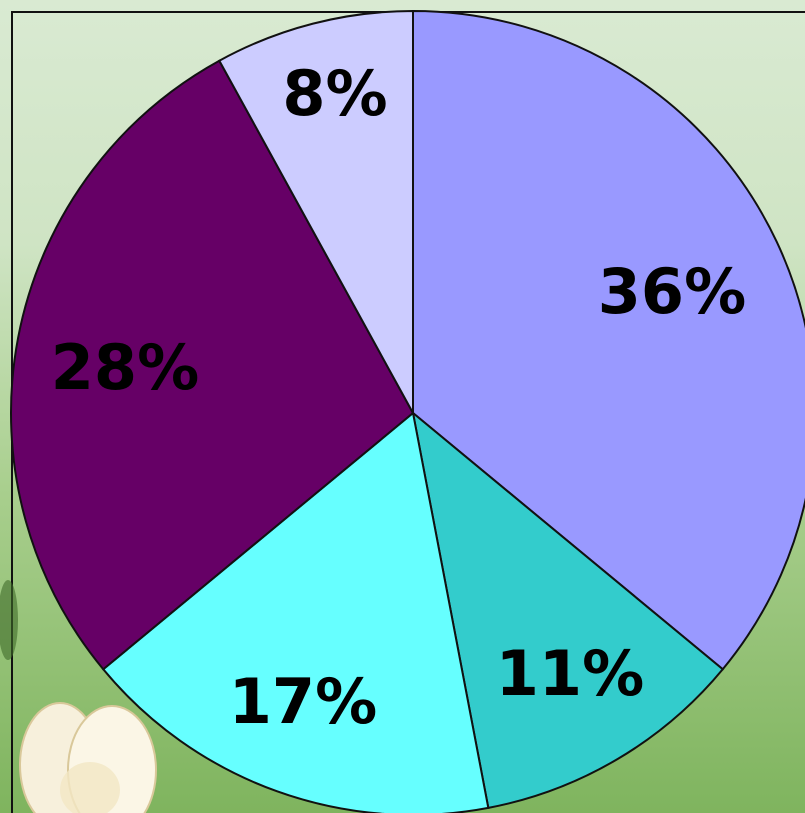  Describe the element at coordinates (672, 291) in the screenshot. I see `slice-label: 36%` at that location.